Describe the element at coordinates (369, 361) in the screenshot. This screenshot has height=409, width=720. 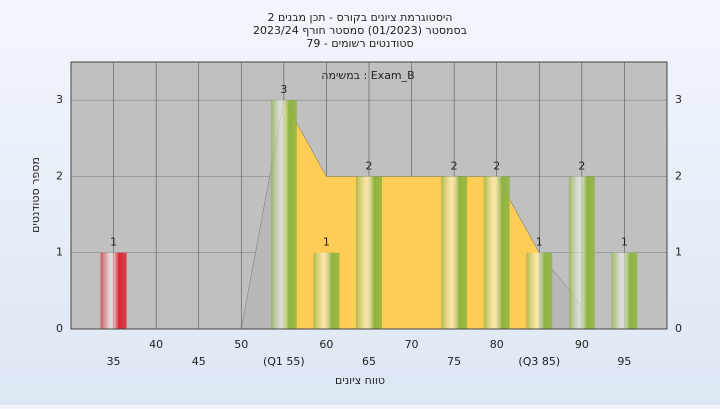
I see `x-tick-label: 65` at that location.